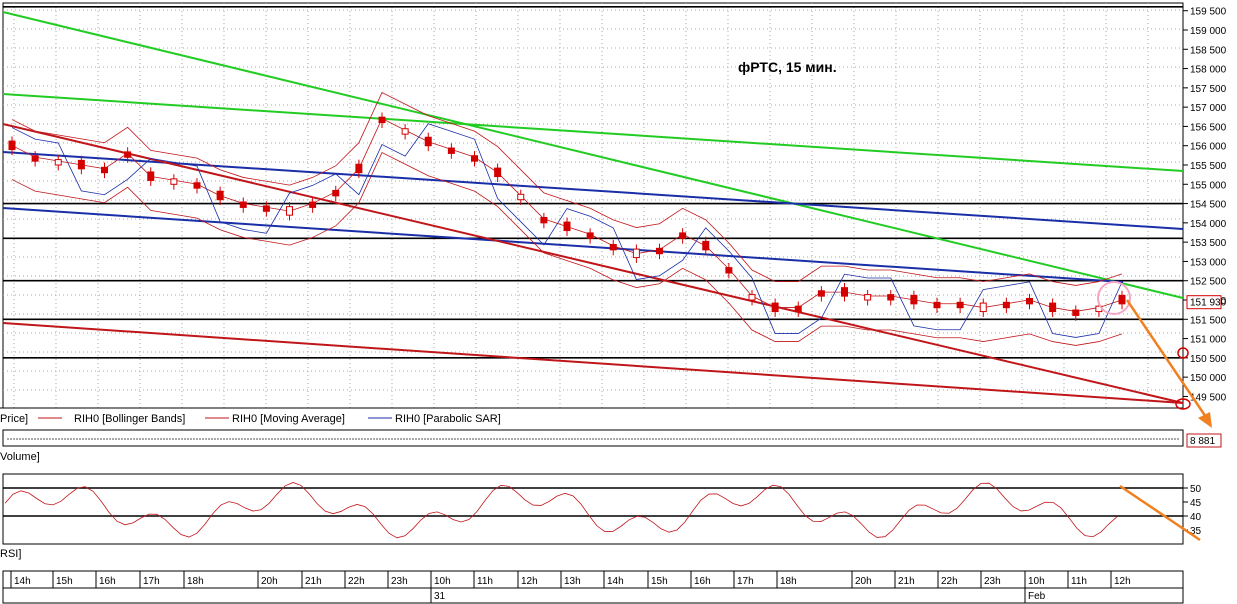  Describe the element at coordinates (1208, 205) in the screenshot. I see `price-tick-label: 154 500` at that location.